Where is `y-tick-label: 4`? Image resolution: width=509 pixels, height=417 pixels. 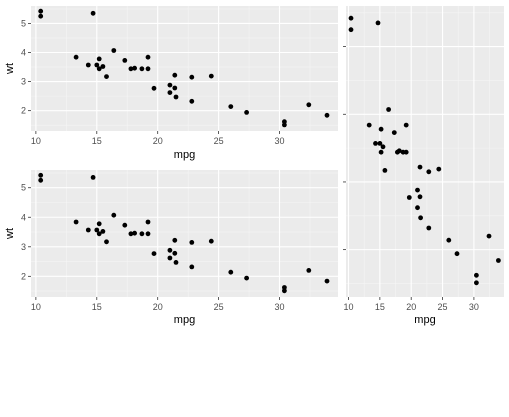
y-tick-label: 4 is located at coordinates (23, 217).